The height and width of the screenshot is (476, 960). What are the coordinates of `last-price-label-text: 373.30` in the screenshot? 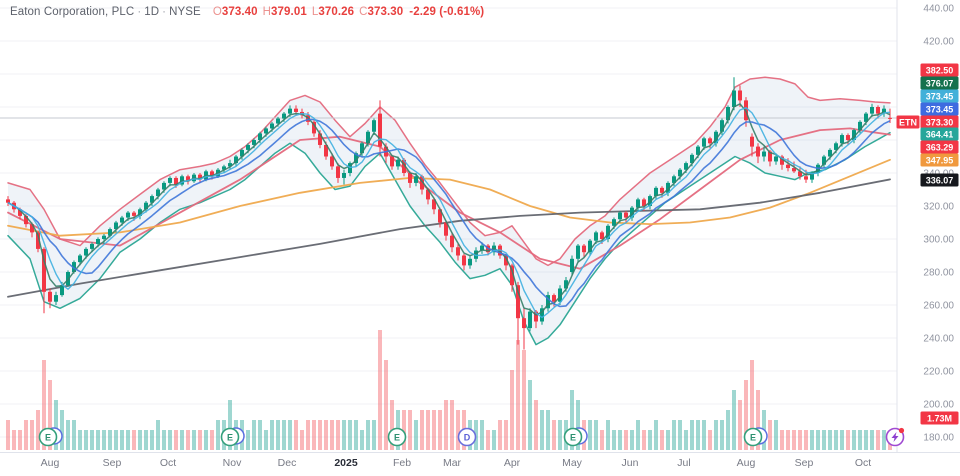 It's located at (940, 122).